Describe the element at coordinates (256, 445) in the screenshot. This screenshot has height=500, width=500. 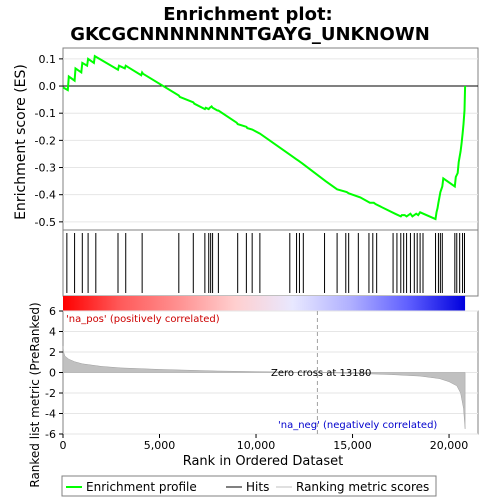
I see `x-tick-label: 10,000` at that location.